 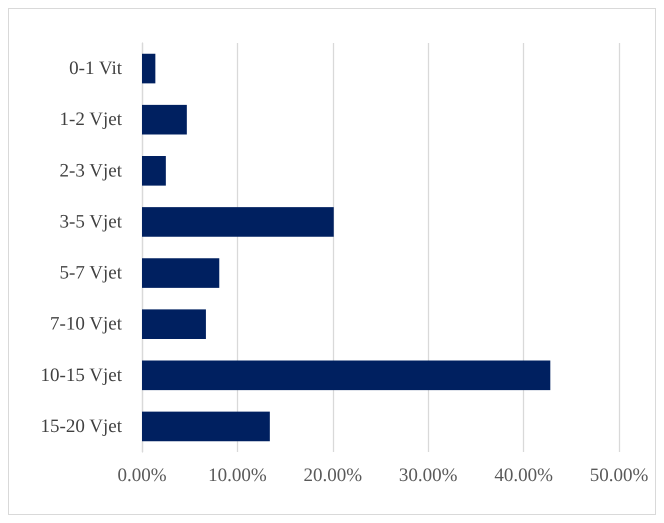 What do you see at coordinates (81, 426) in the screenshot?
I see `y-tick-label: 15-20 Vjet` at bounding box center [81, 426].